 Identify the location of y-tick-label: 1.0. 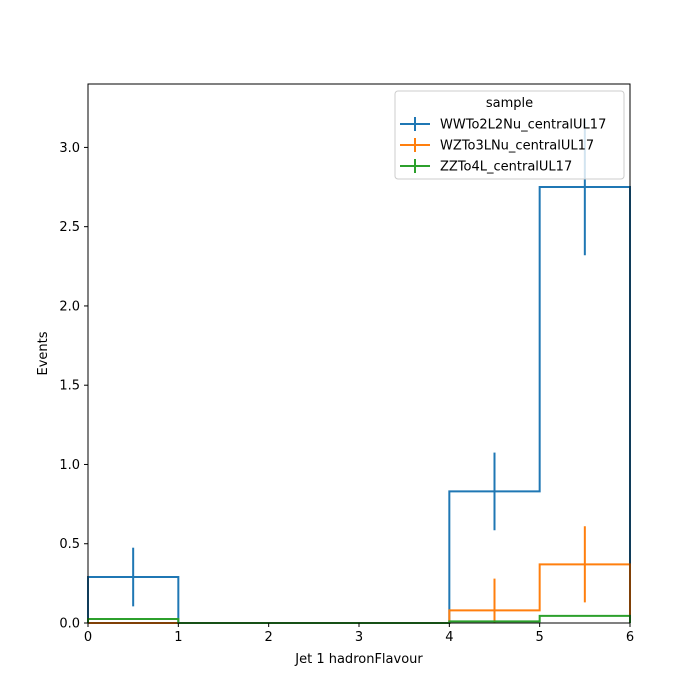
(69, 465).